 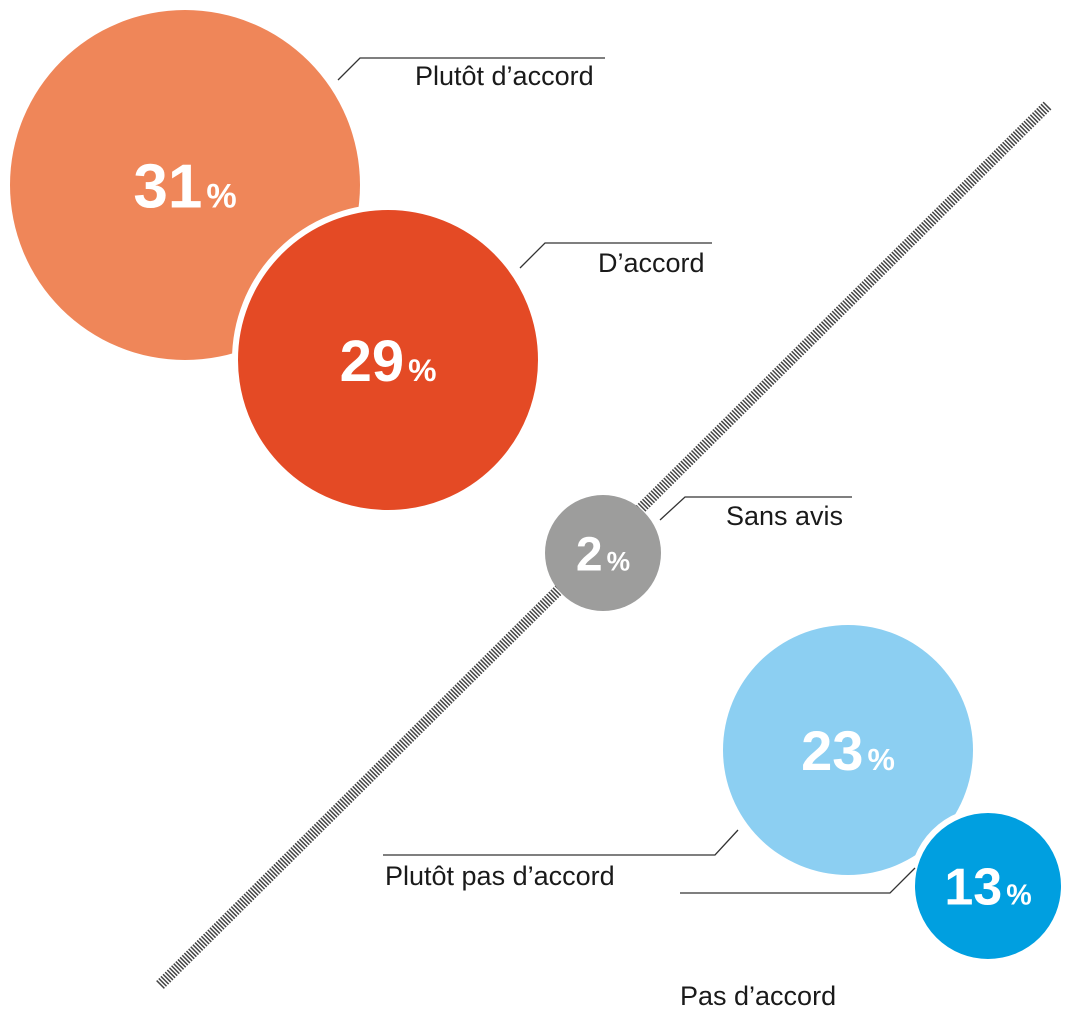 I want to click on category-label: Sans avis, so click(x=784, y=516).